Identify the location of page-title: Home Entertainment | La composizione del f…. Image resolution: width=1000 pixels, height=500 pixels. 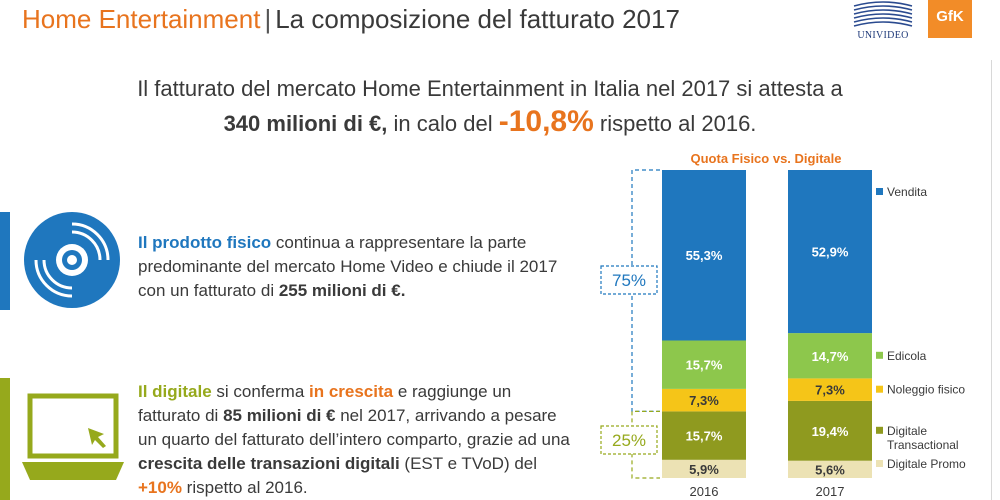
(351, 19).